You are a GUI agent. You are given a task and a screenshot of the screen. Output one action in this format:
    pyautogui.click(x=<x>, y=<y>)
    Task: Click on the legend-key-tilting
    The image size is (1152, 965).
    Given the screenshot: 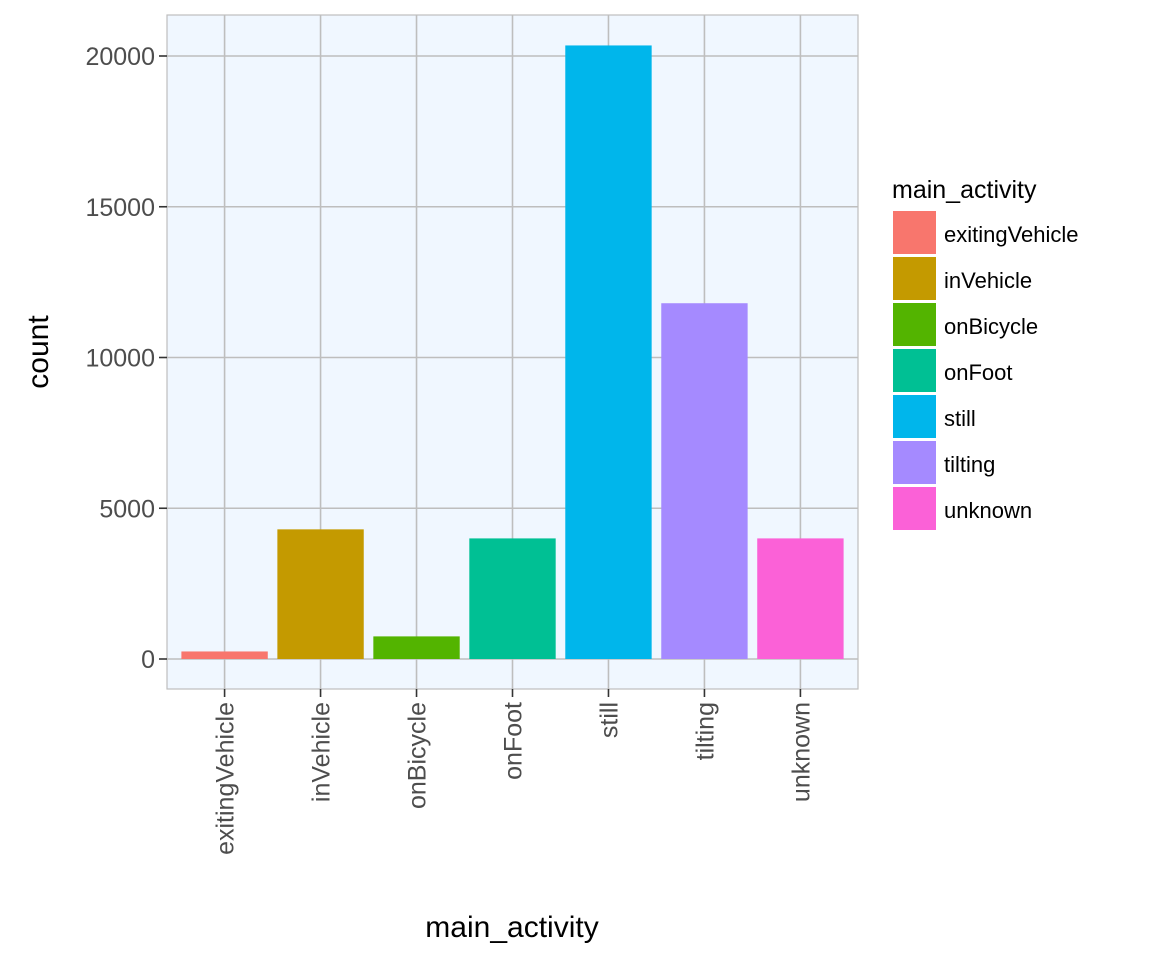 What is the action you would take?
    pyautogui.click(x=914, y=462)
    